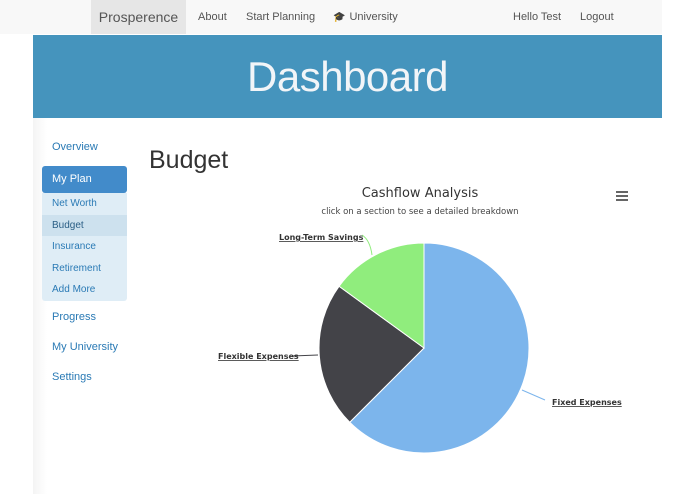  I want to click on sidebar-item-my-university: My University, so click(85, 346).